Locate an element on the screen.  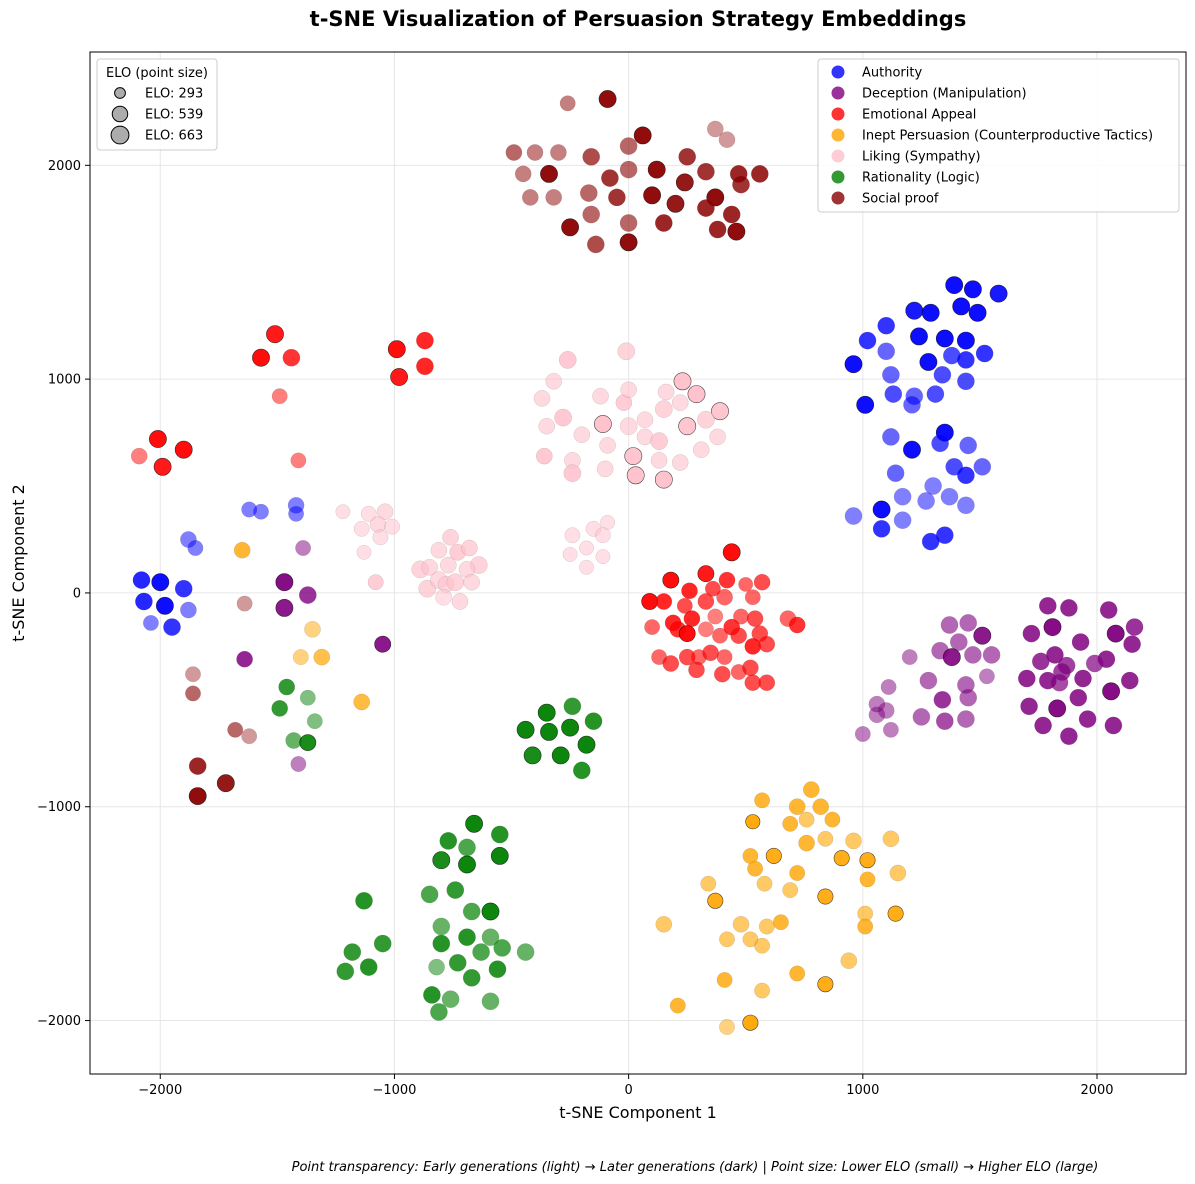
y-tick-label: 2000 is located at coordinates (64, 166).